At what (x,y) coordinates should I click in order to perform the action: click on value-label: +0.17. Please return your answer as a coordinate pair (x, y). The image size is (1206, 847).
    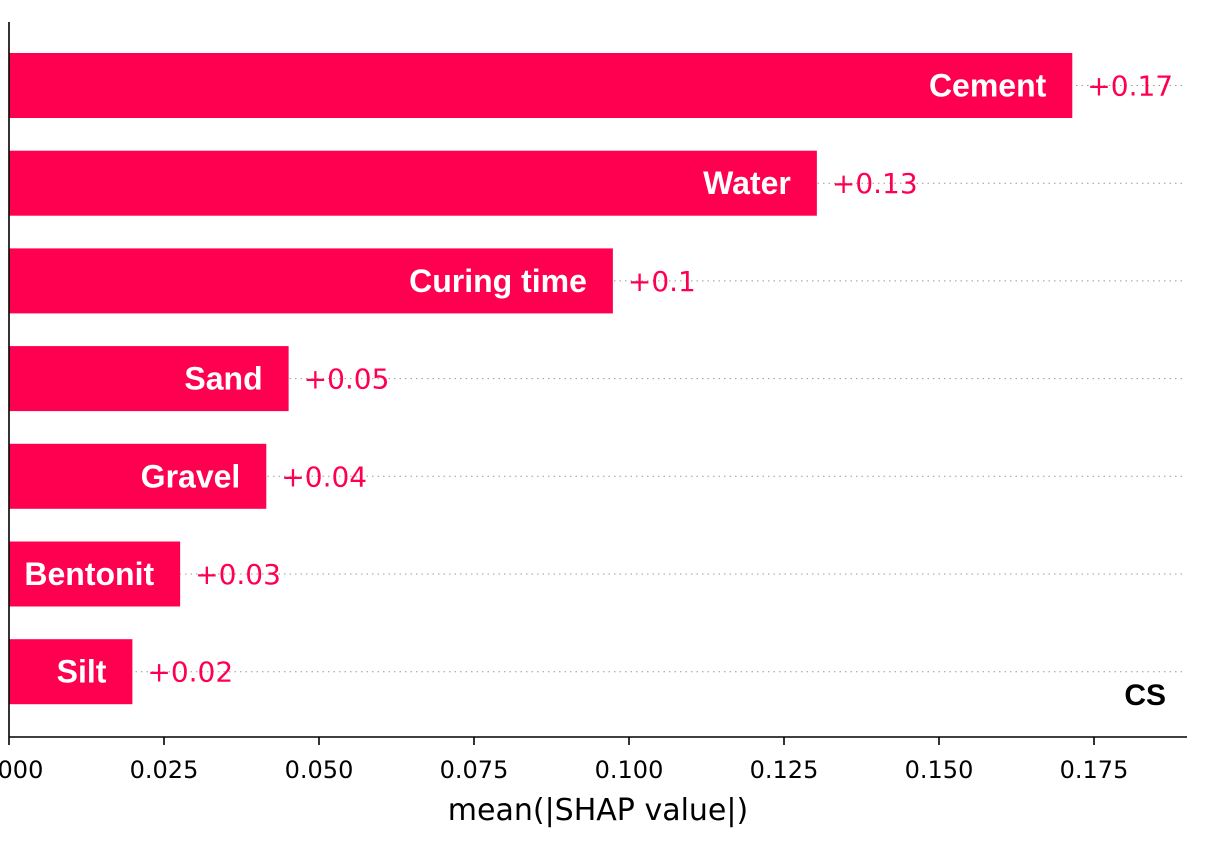
    Looking at the image, I should click on (1130, 86).